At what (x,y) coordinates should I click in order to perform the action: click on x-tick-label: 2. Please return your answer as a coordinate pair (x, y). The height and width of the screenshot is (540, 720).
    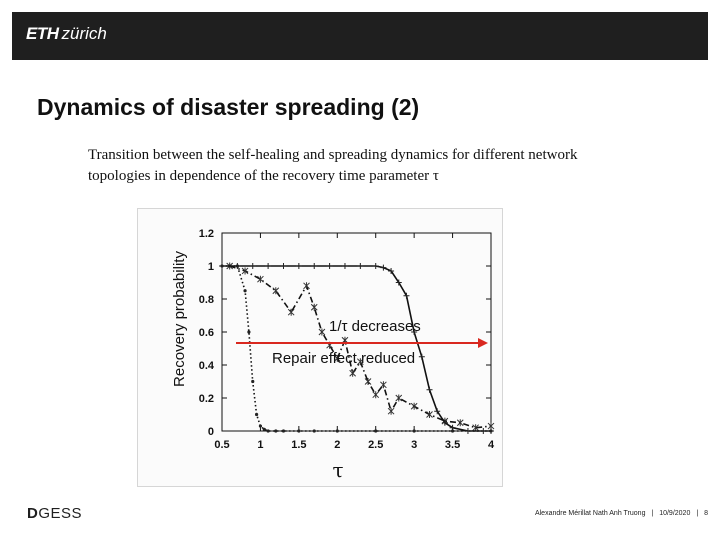
    Looking at the image, I should click on (337, 445).